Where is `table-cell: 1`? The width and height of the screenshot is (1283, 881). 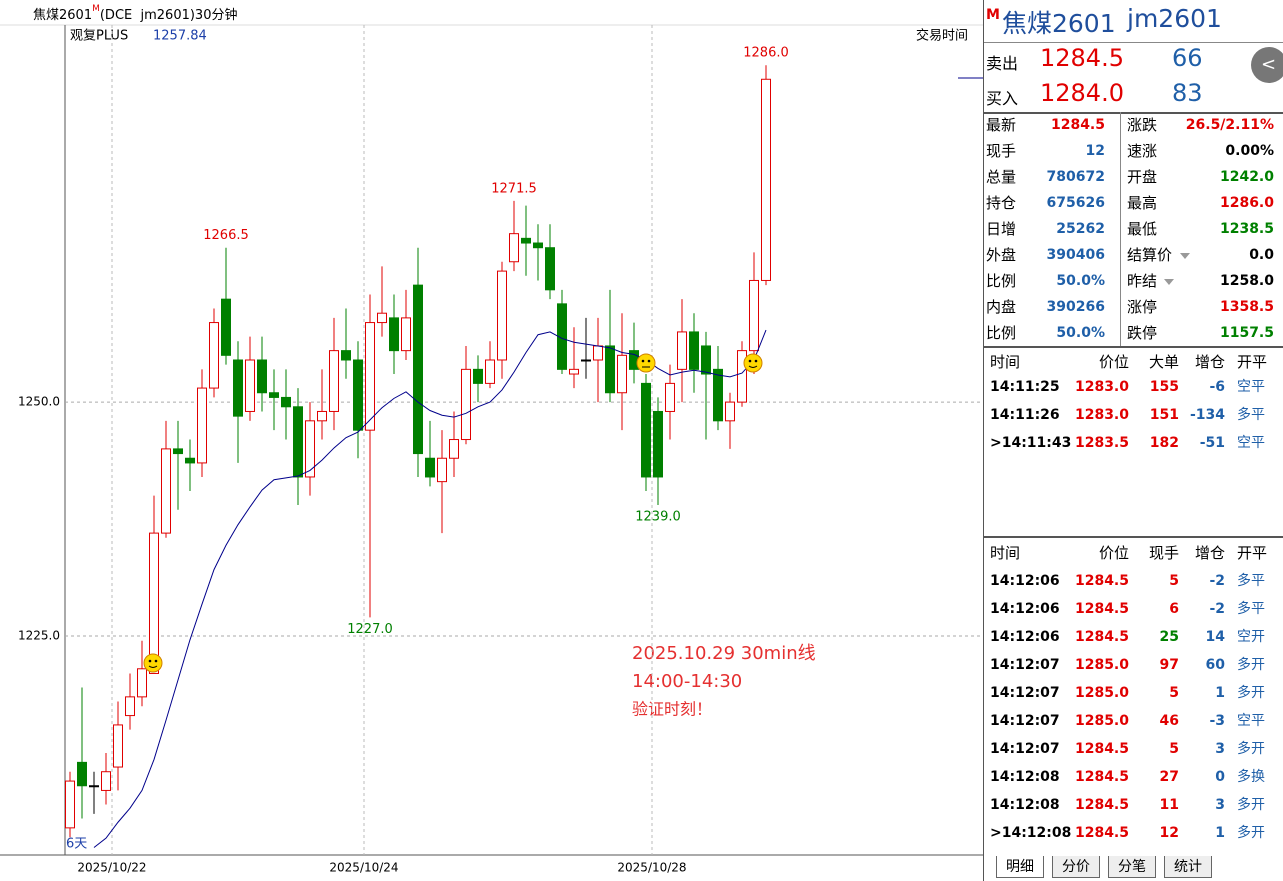 table-cell: 1 is located at coordinates (1220, 693).